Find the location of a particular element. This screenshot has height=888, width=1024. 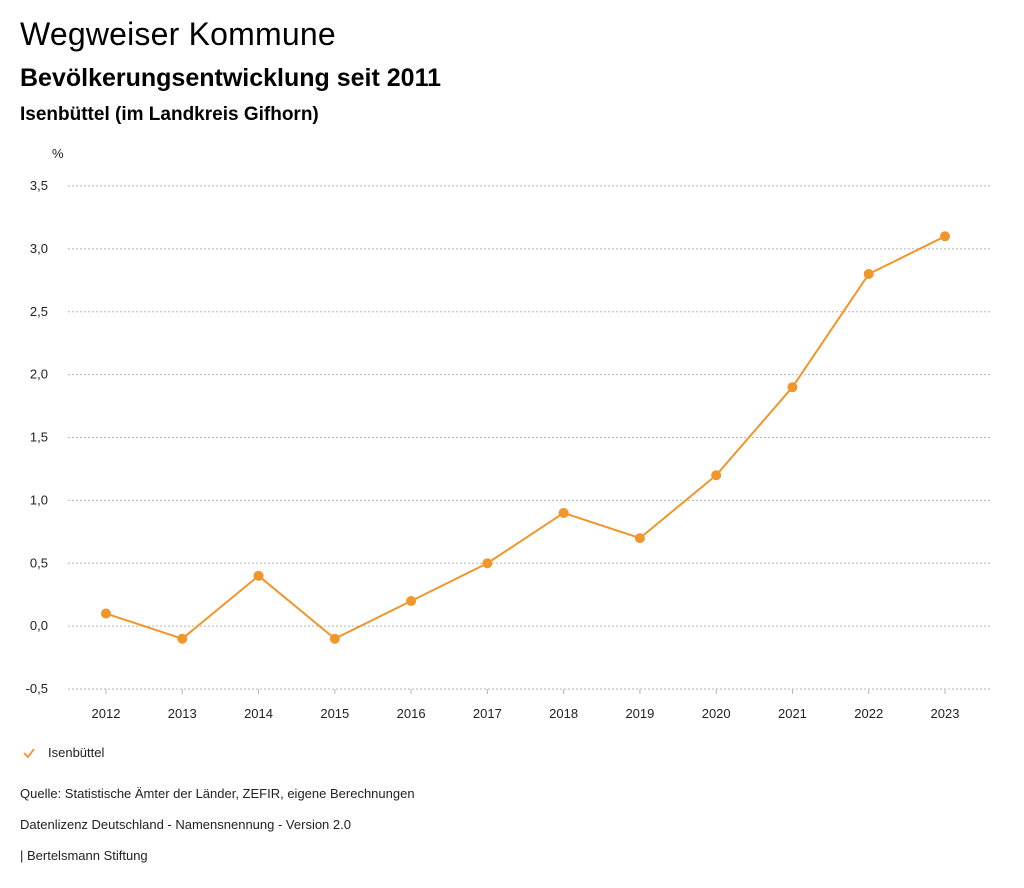

y-axis-unit-label: % is located at coordinates (58, 153).